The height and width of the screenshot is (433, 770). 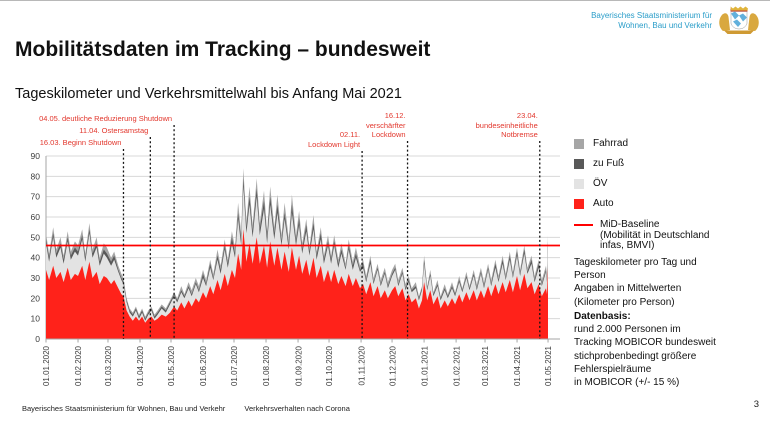 What do you see at coordinates (297, 408) in the screenshot?
I see `footer-project: Verkehrsverhalten nach Corona` at bounding box center [297, 408].